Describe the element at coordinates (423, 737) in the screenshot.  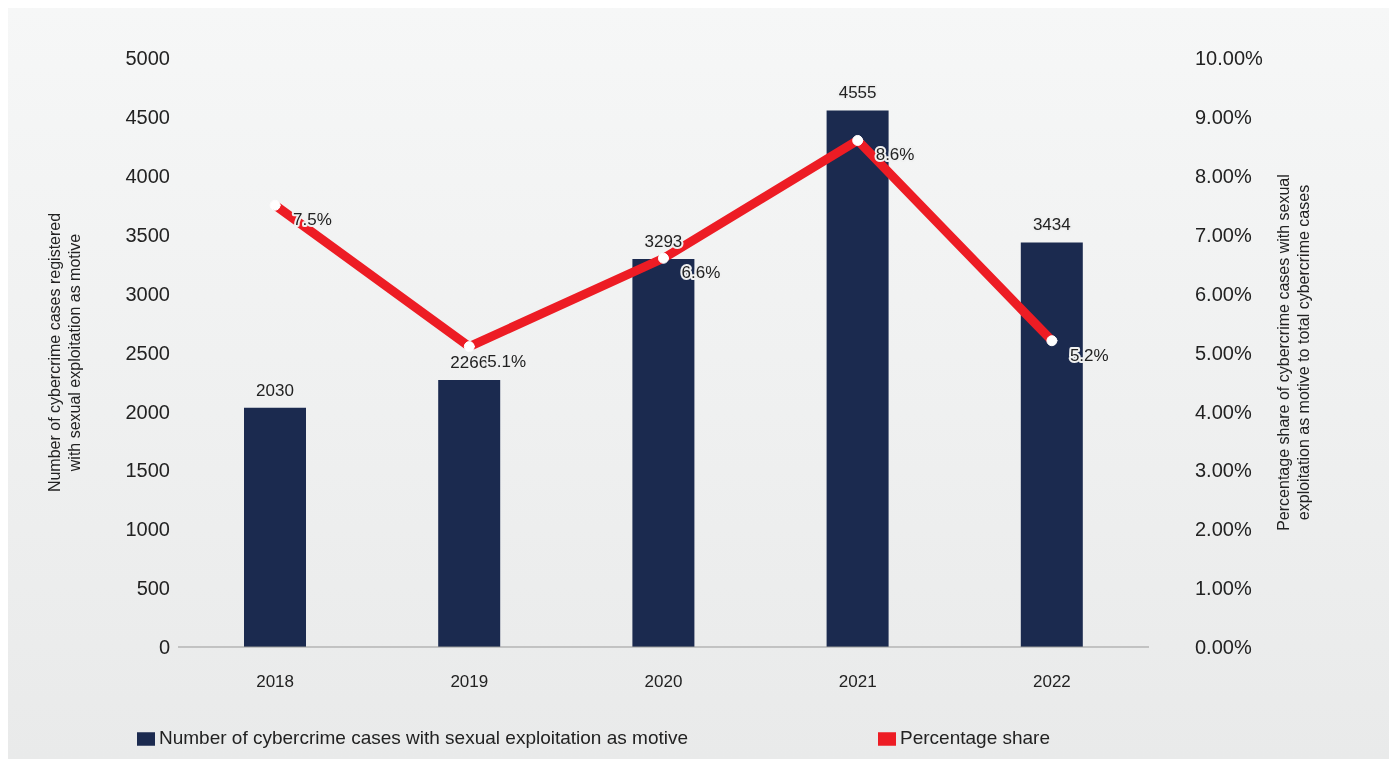
I see `legend-label: Number of cybercrime cases with sexual exploitation as motive` at that location.